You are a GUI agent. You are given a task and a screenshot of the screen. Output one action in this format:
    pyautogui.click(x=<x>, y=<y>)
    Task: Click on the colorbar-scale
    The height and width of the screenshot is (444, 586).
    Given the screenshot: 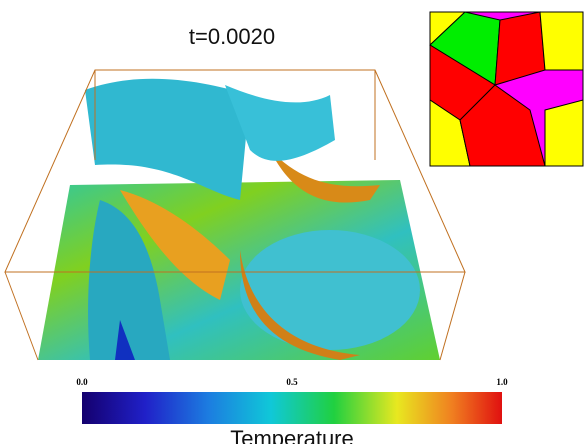 What is the action you would take?
    pyautogui.click(x=292, y=408)
    